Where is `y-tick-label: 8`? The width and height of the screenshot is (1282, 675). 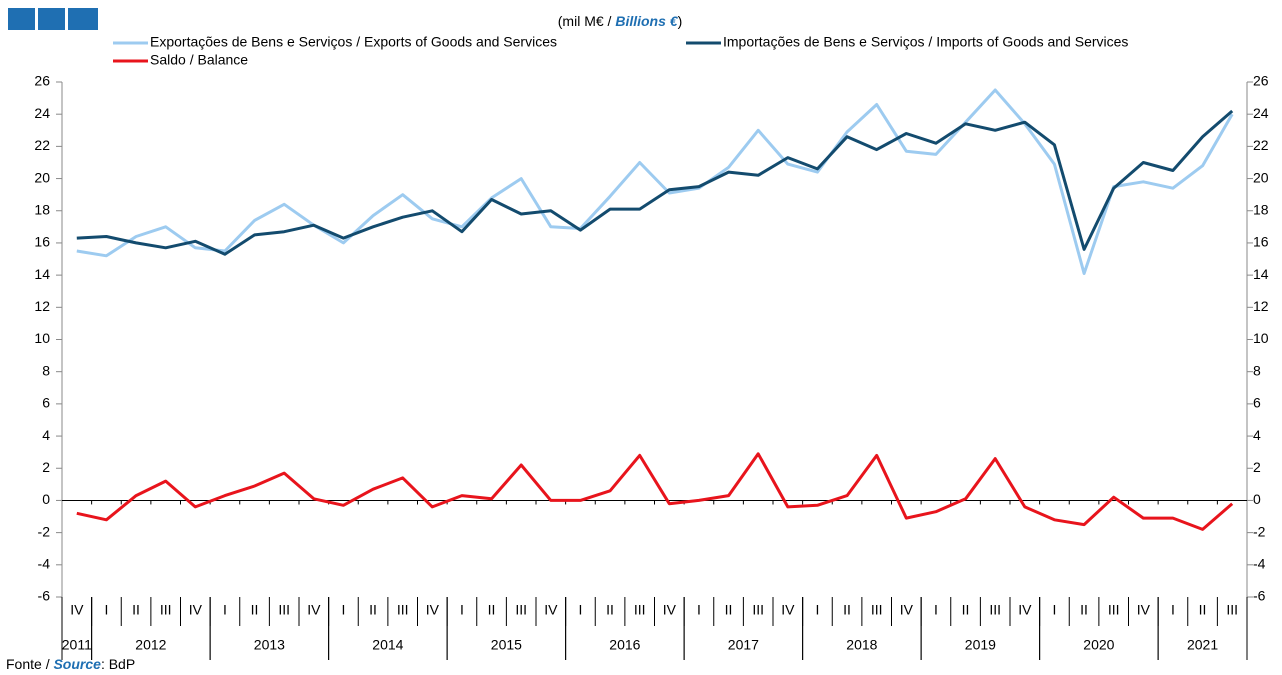
y-tick-label: 8 is located at coordinates (46, 370).